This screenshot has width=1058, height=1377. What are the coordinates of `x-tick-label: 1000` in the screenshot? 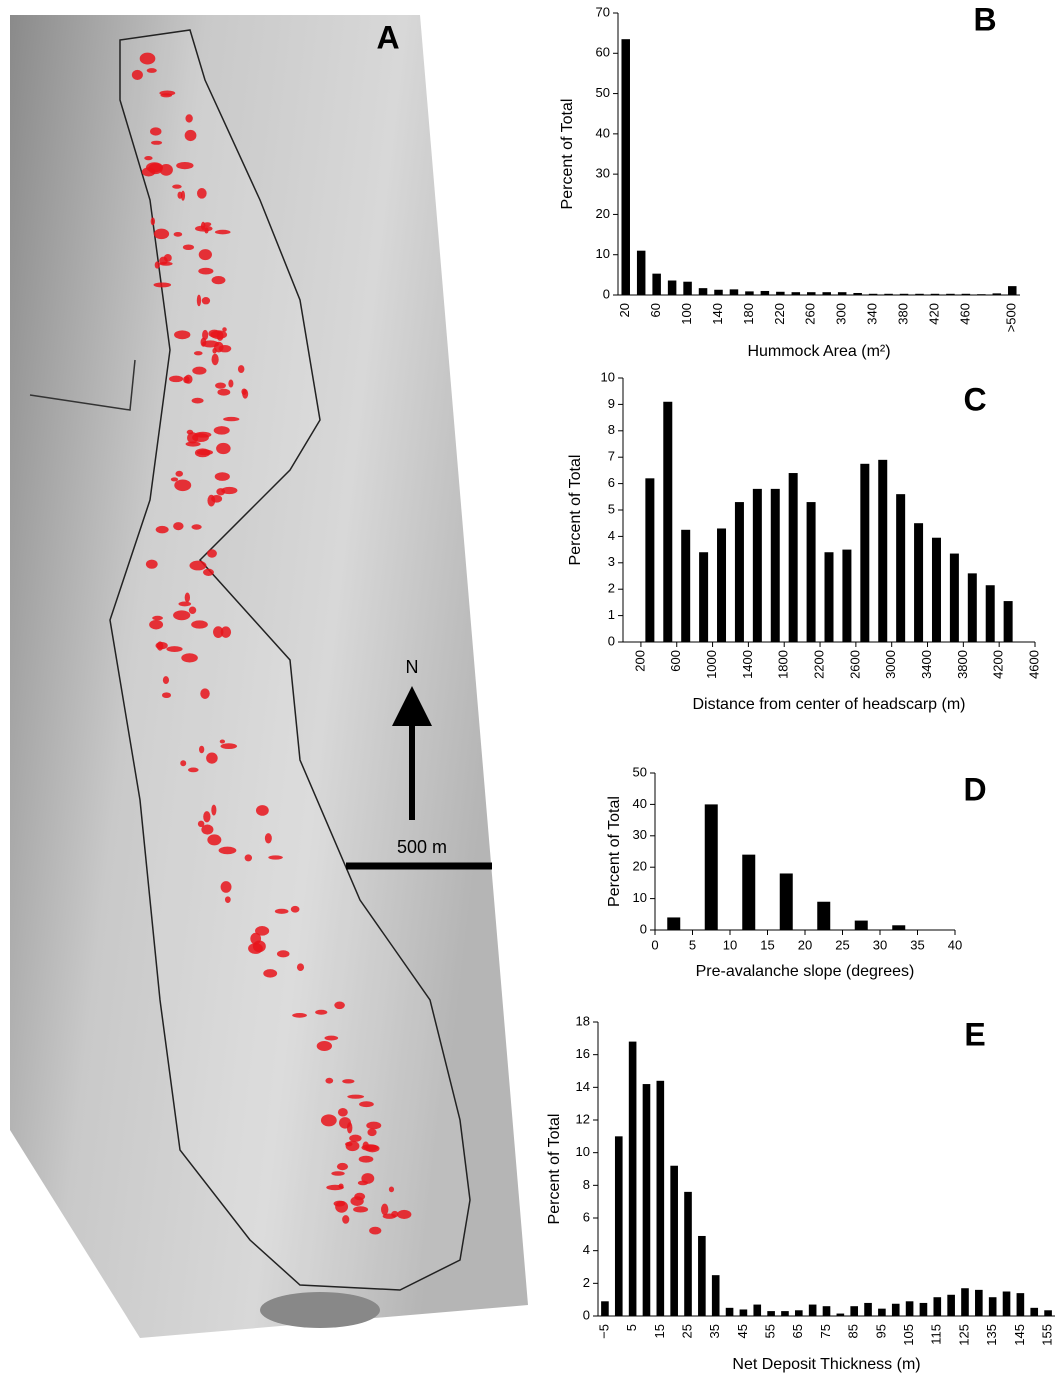 It's located at (711, 664).